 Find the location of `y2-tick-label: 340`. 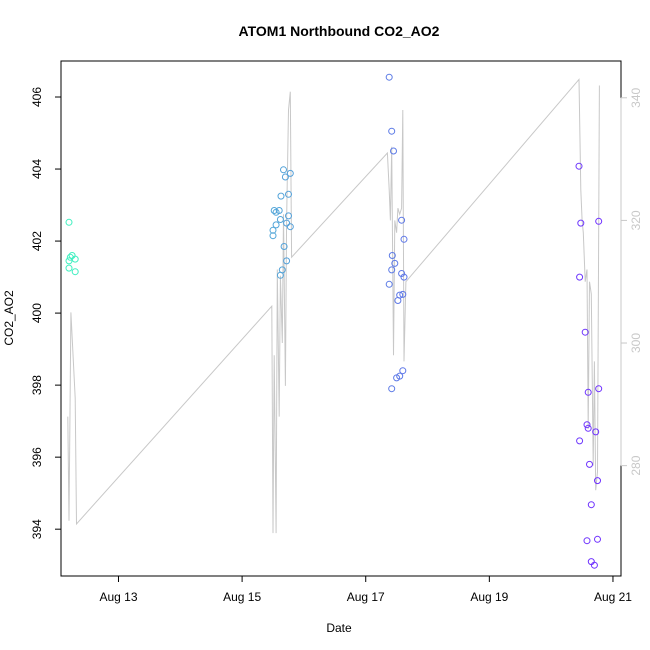

y2-tick-label: 340 is located at coordinates (636, 97).